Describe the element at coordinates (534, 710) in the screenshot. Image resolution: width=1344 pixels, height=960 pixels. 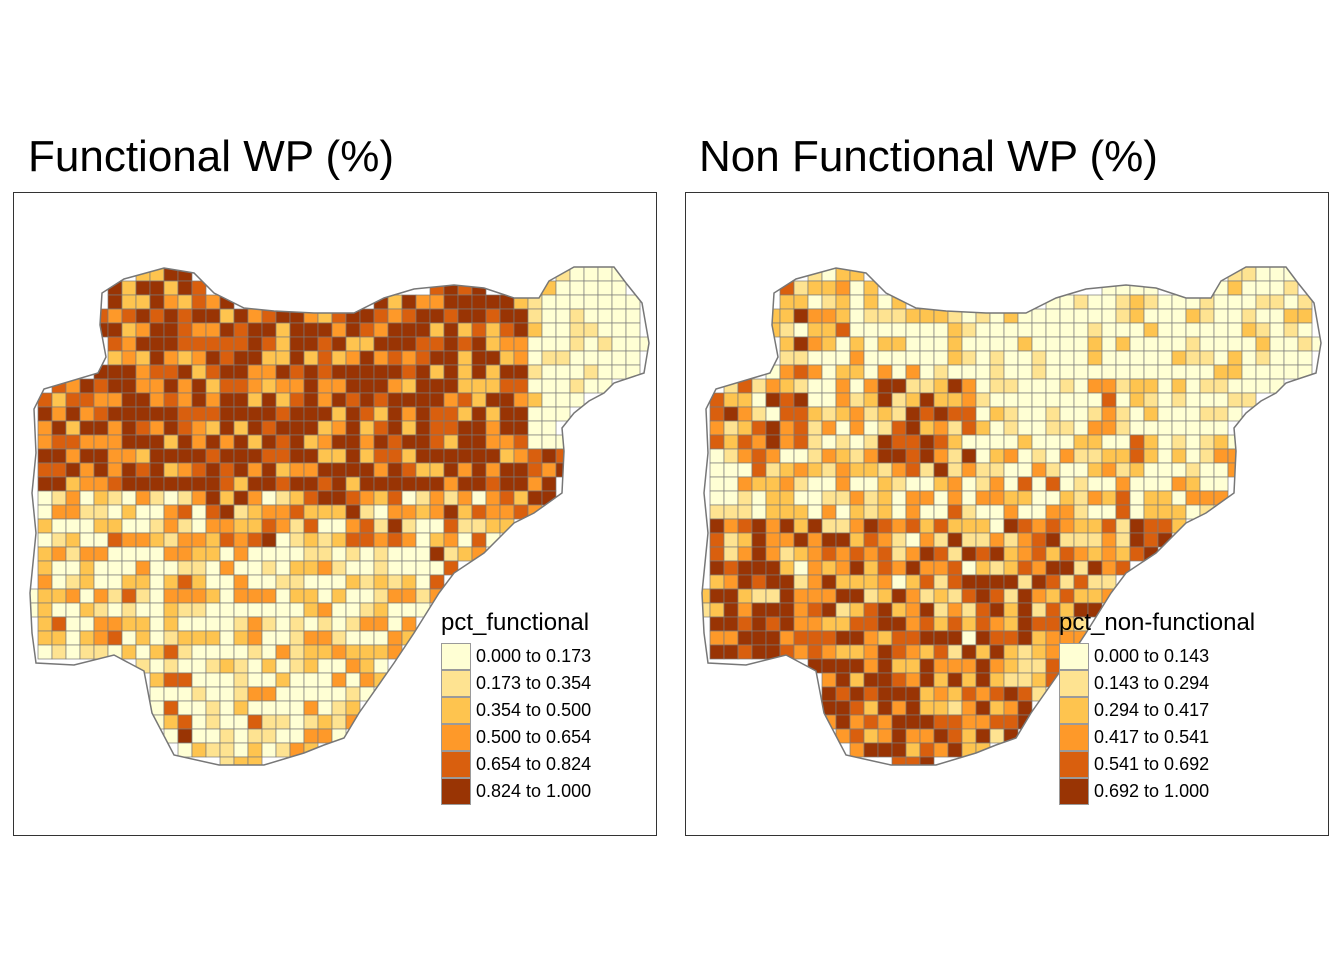
I see `legend-label: 0.354 to 0.500` at that location.